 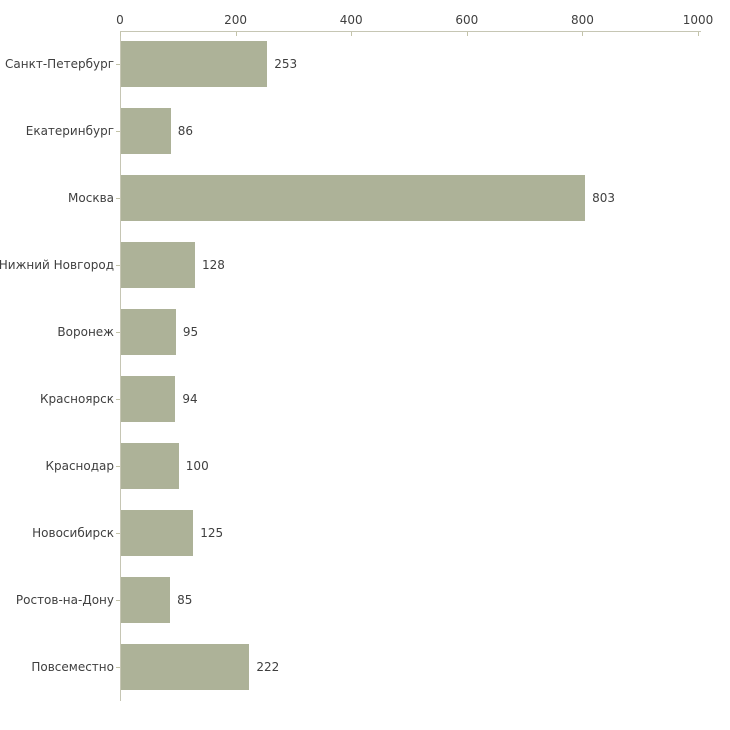 What do you see at coordinates (351, 20) in the screenshot?
I see `x-tick-label: 400` at bounding box center [351, 20].